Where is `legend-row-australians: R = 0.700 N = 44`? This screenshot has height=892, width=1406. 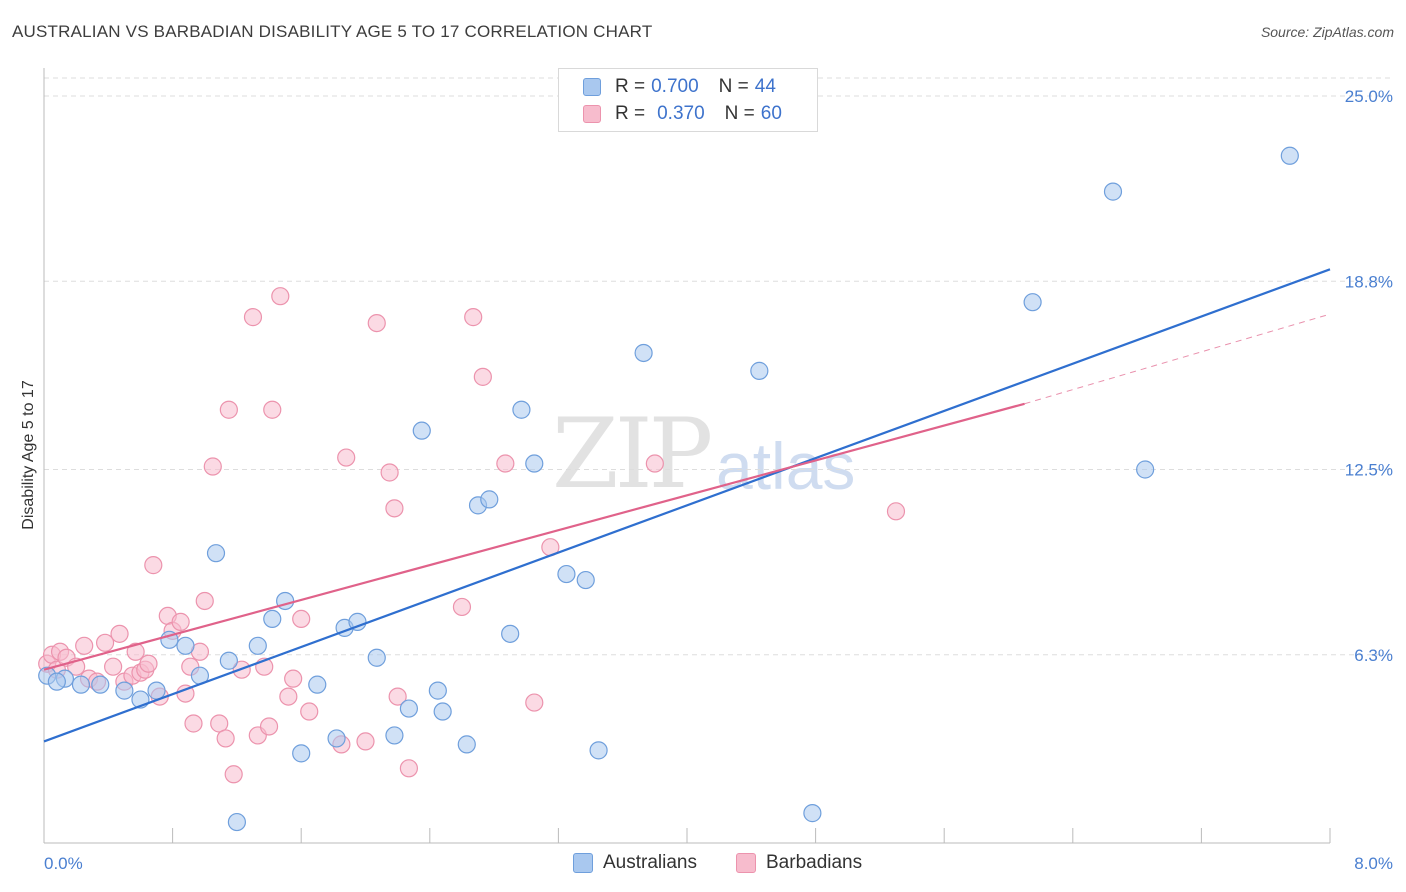
legend-row-australians: R = 0.700 N = 44 is located at coordinates (679, 87).